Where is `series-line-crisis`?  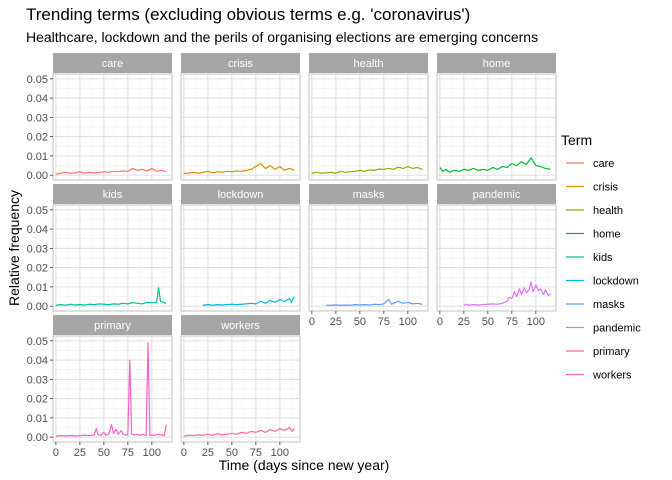 series-line-crisis is located at coordinates (239, 168).